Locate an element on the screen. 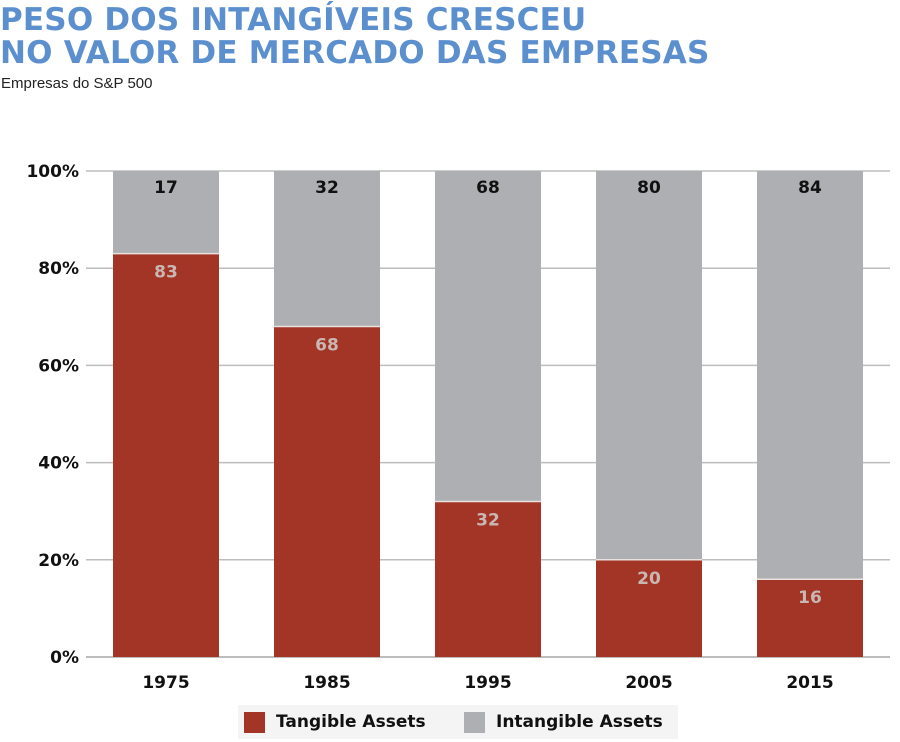  legend-item-intangible: Intangible Assets is located at coordinates (563, 722).